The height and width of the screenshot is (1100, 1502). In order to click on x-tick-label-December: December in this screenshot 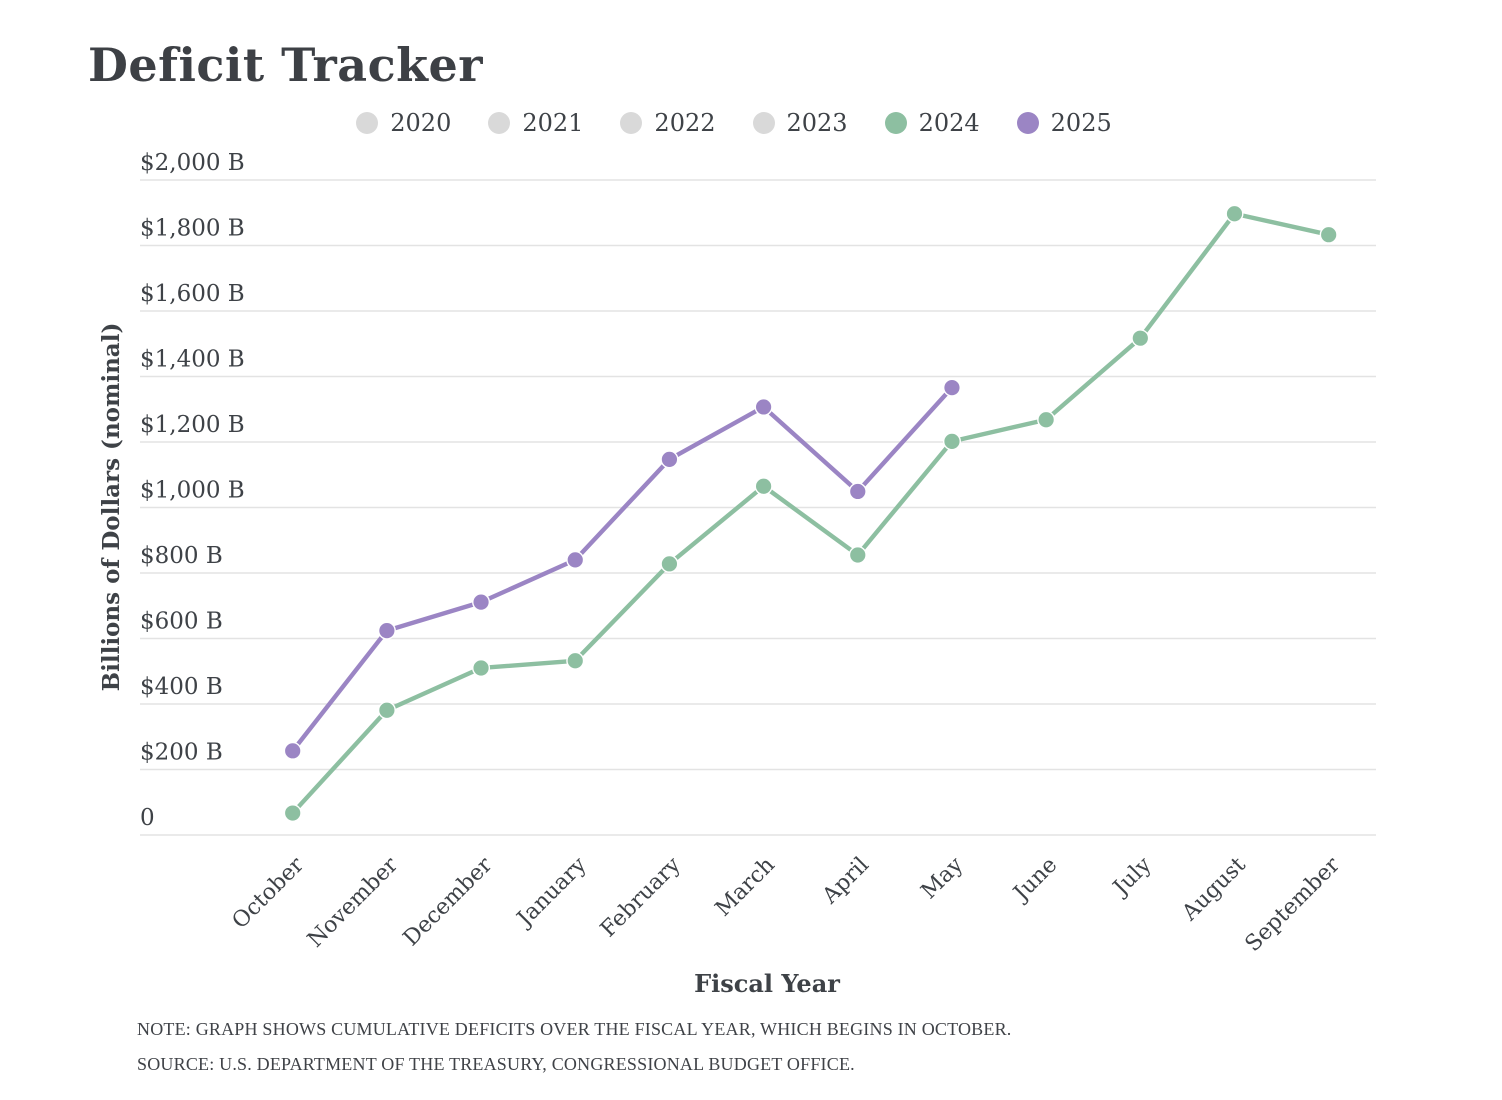, I will do `click(448, 901)`.